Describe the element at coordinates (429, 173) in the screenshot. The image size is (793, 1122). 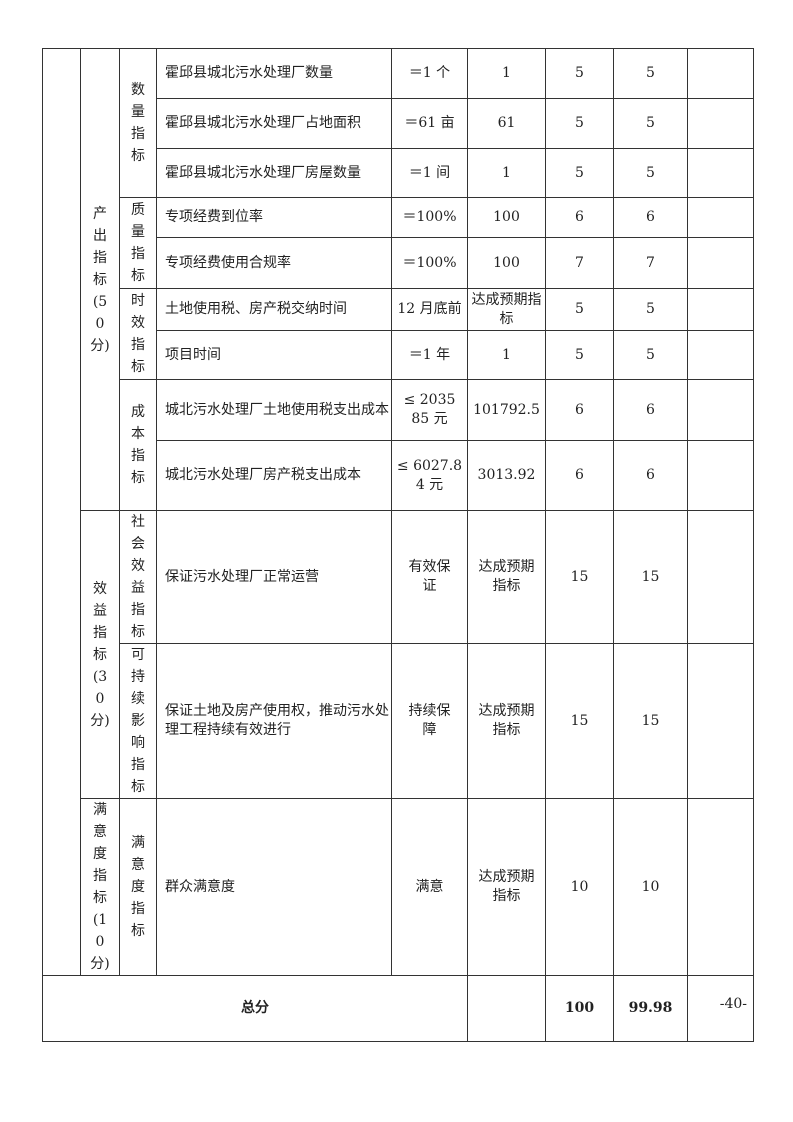
I see `target: ＝1 间` at that location.